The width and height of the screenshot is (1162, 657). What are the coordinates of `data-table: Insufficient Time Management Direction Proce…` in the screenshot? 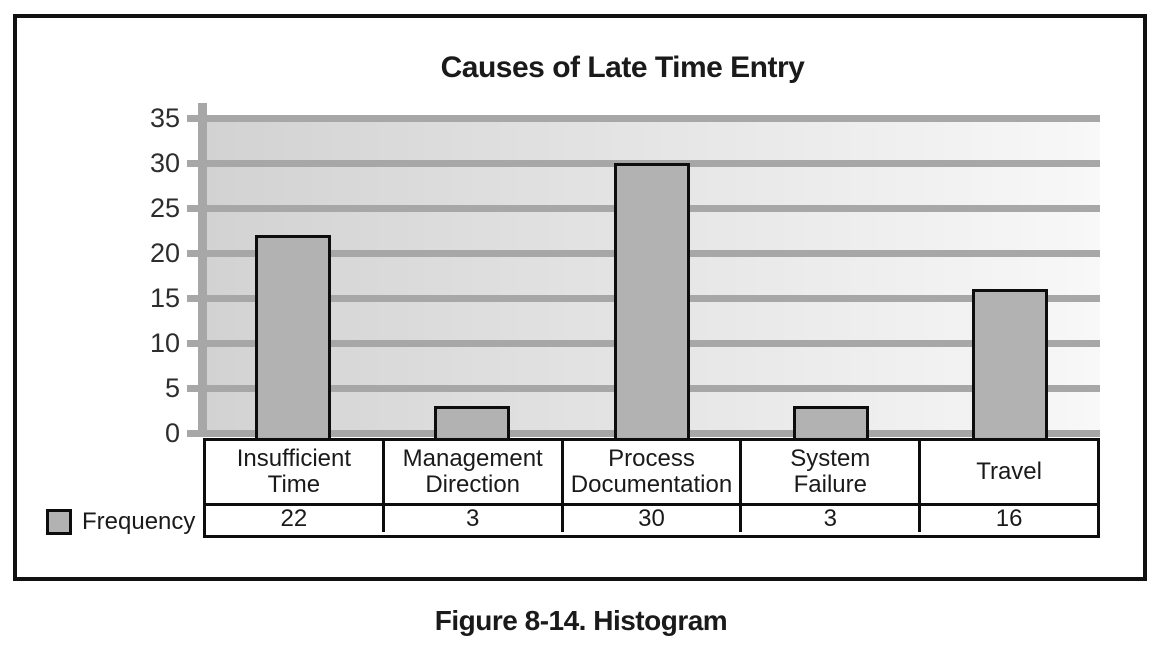 It's located at (651, 488).